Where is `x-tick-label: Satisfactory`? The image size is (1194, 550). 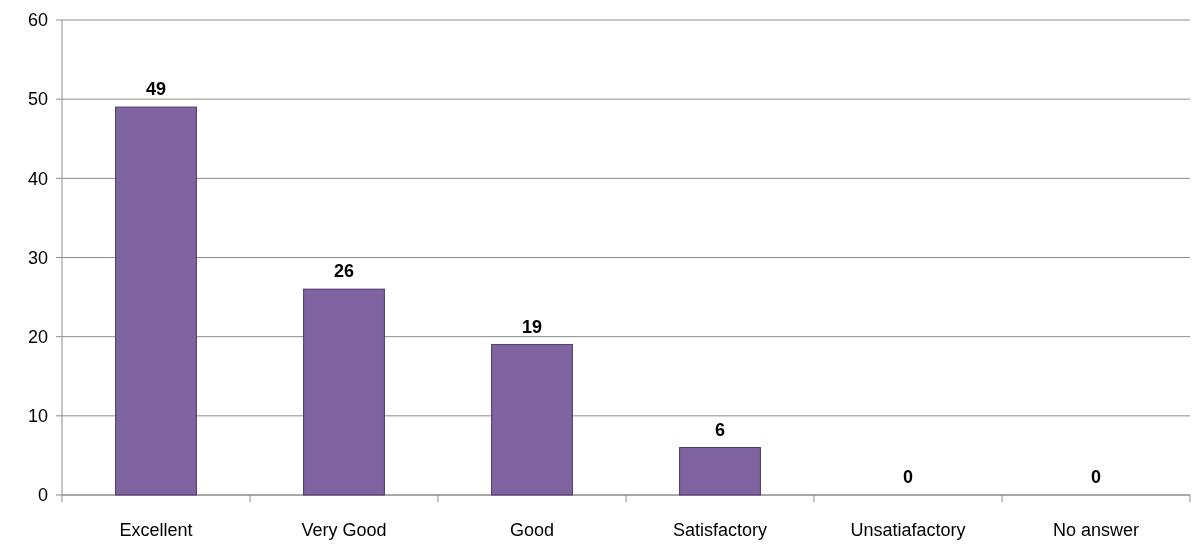 x-tick-label: Satisfactory is located at coordinates (720, 530).